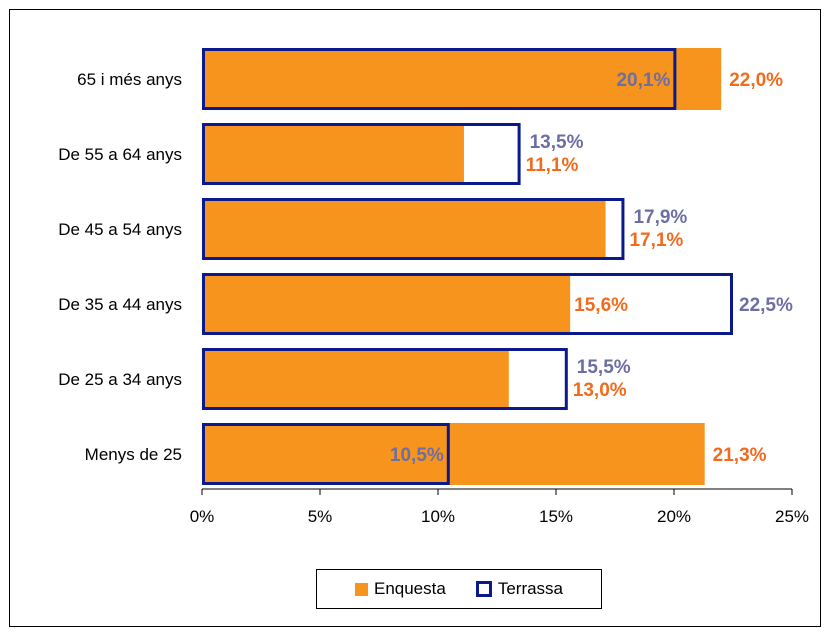  Describe the element at coordinates (530, 588) in the screenshot. I see `legend-label-terrassa: Terrassa` at that location.